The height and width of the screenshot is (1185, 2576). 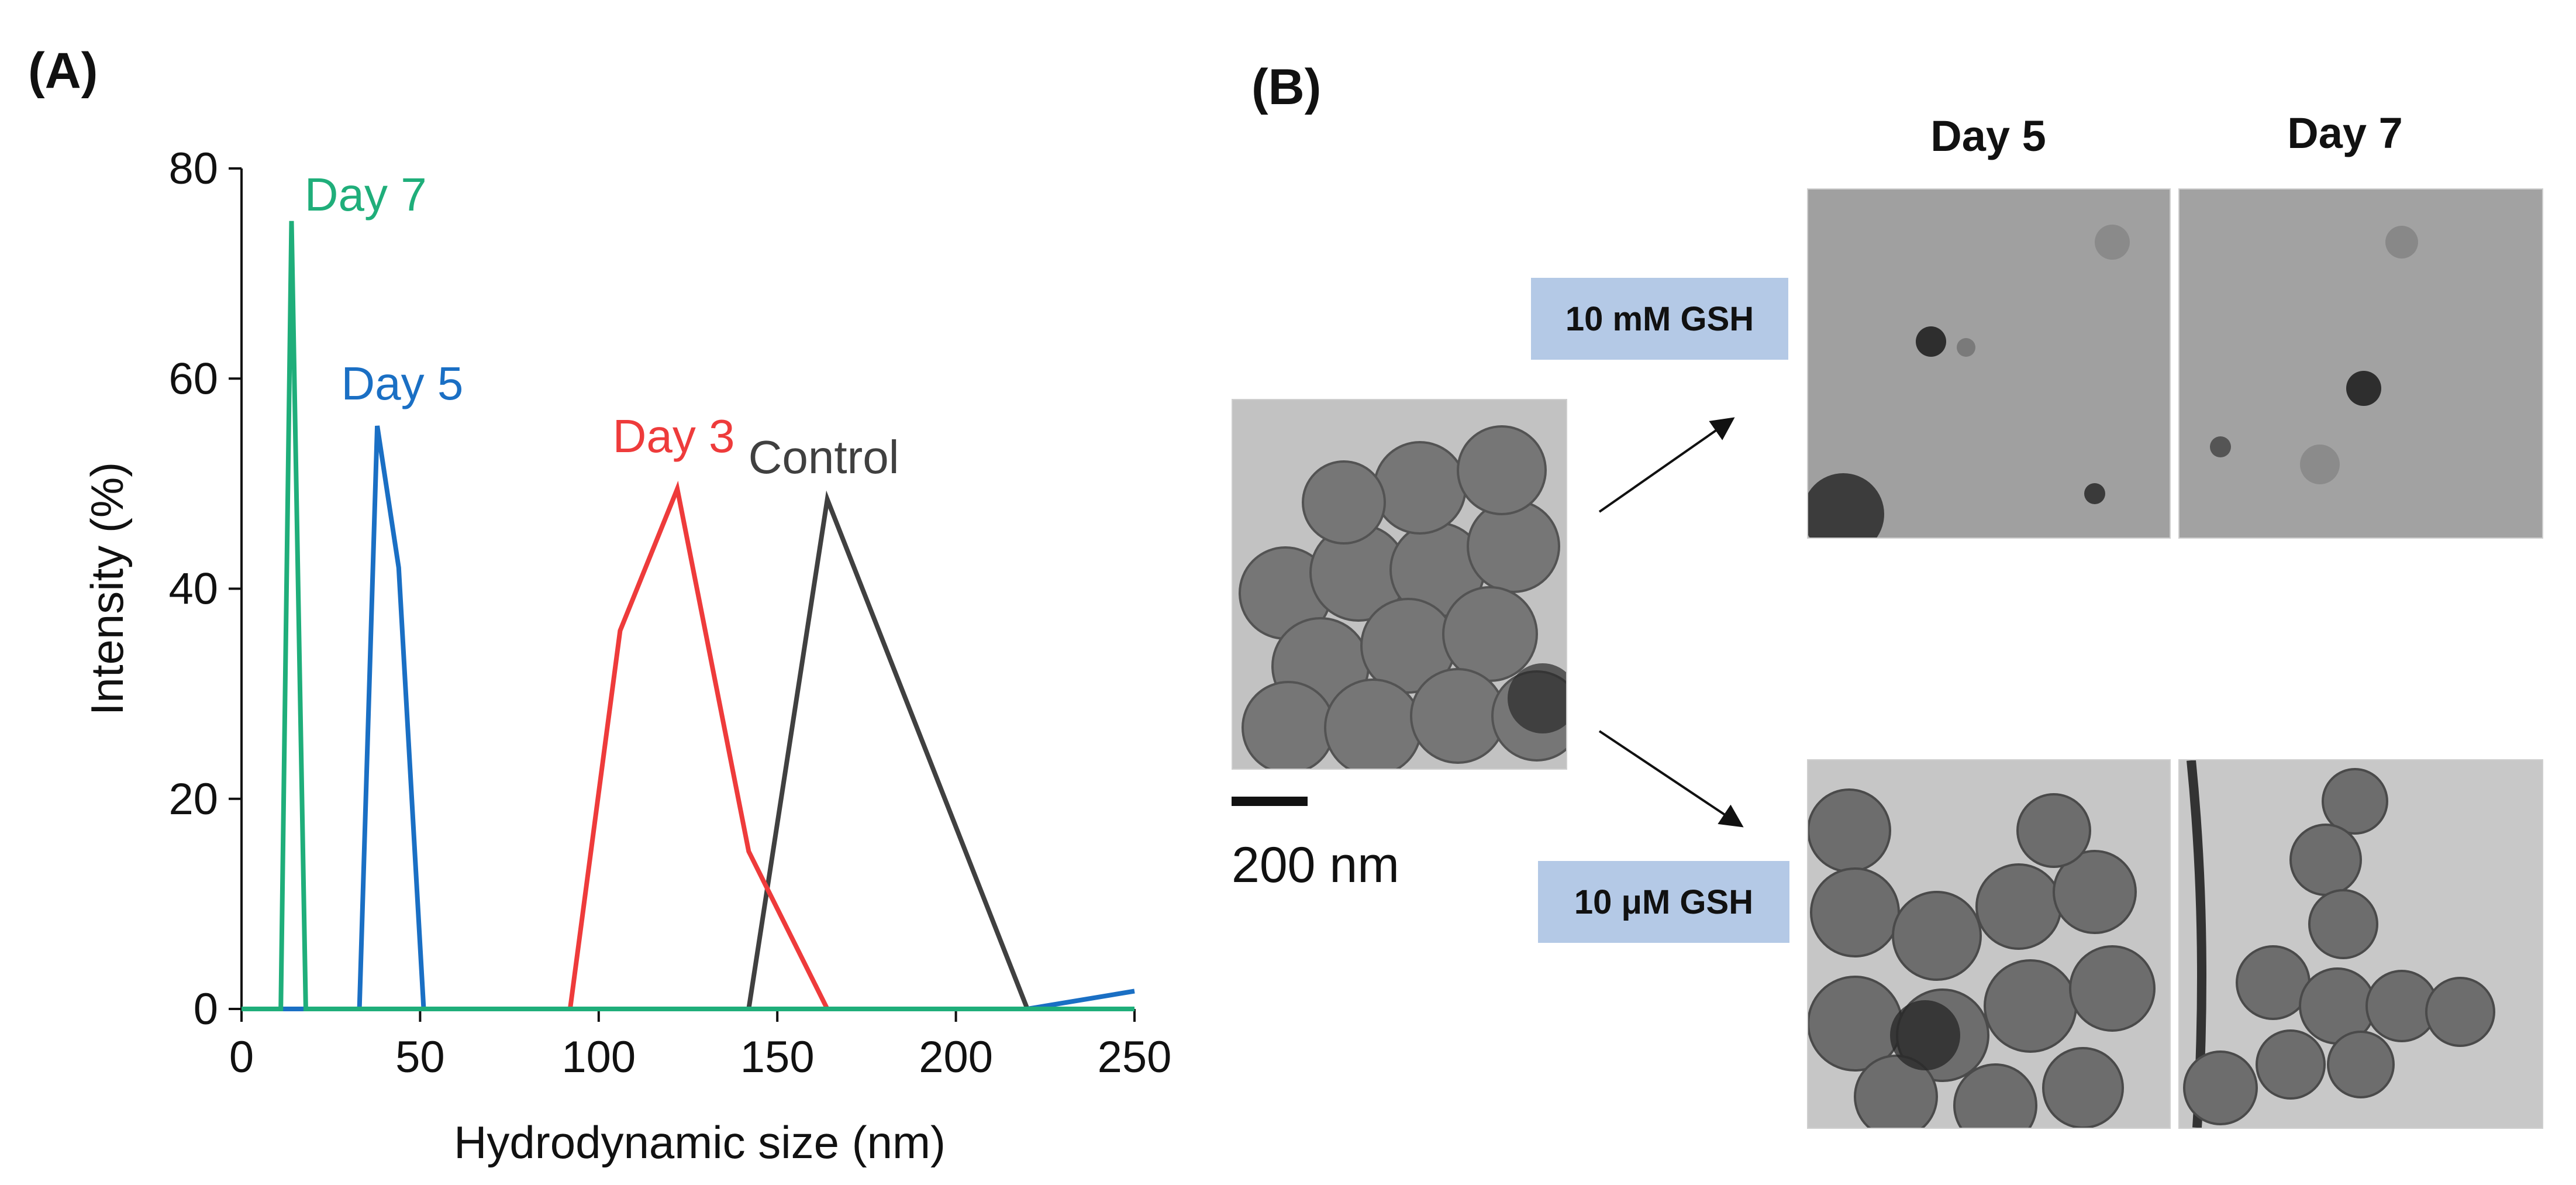 What do you see at coordinates (1988, 136) in the screenshot?
I see `day5-column-label: Day 5` at bounding box center [1988, 136].